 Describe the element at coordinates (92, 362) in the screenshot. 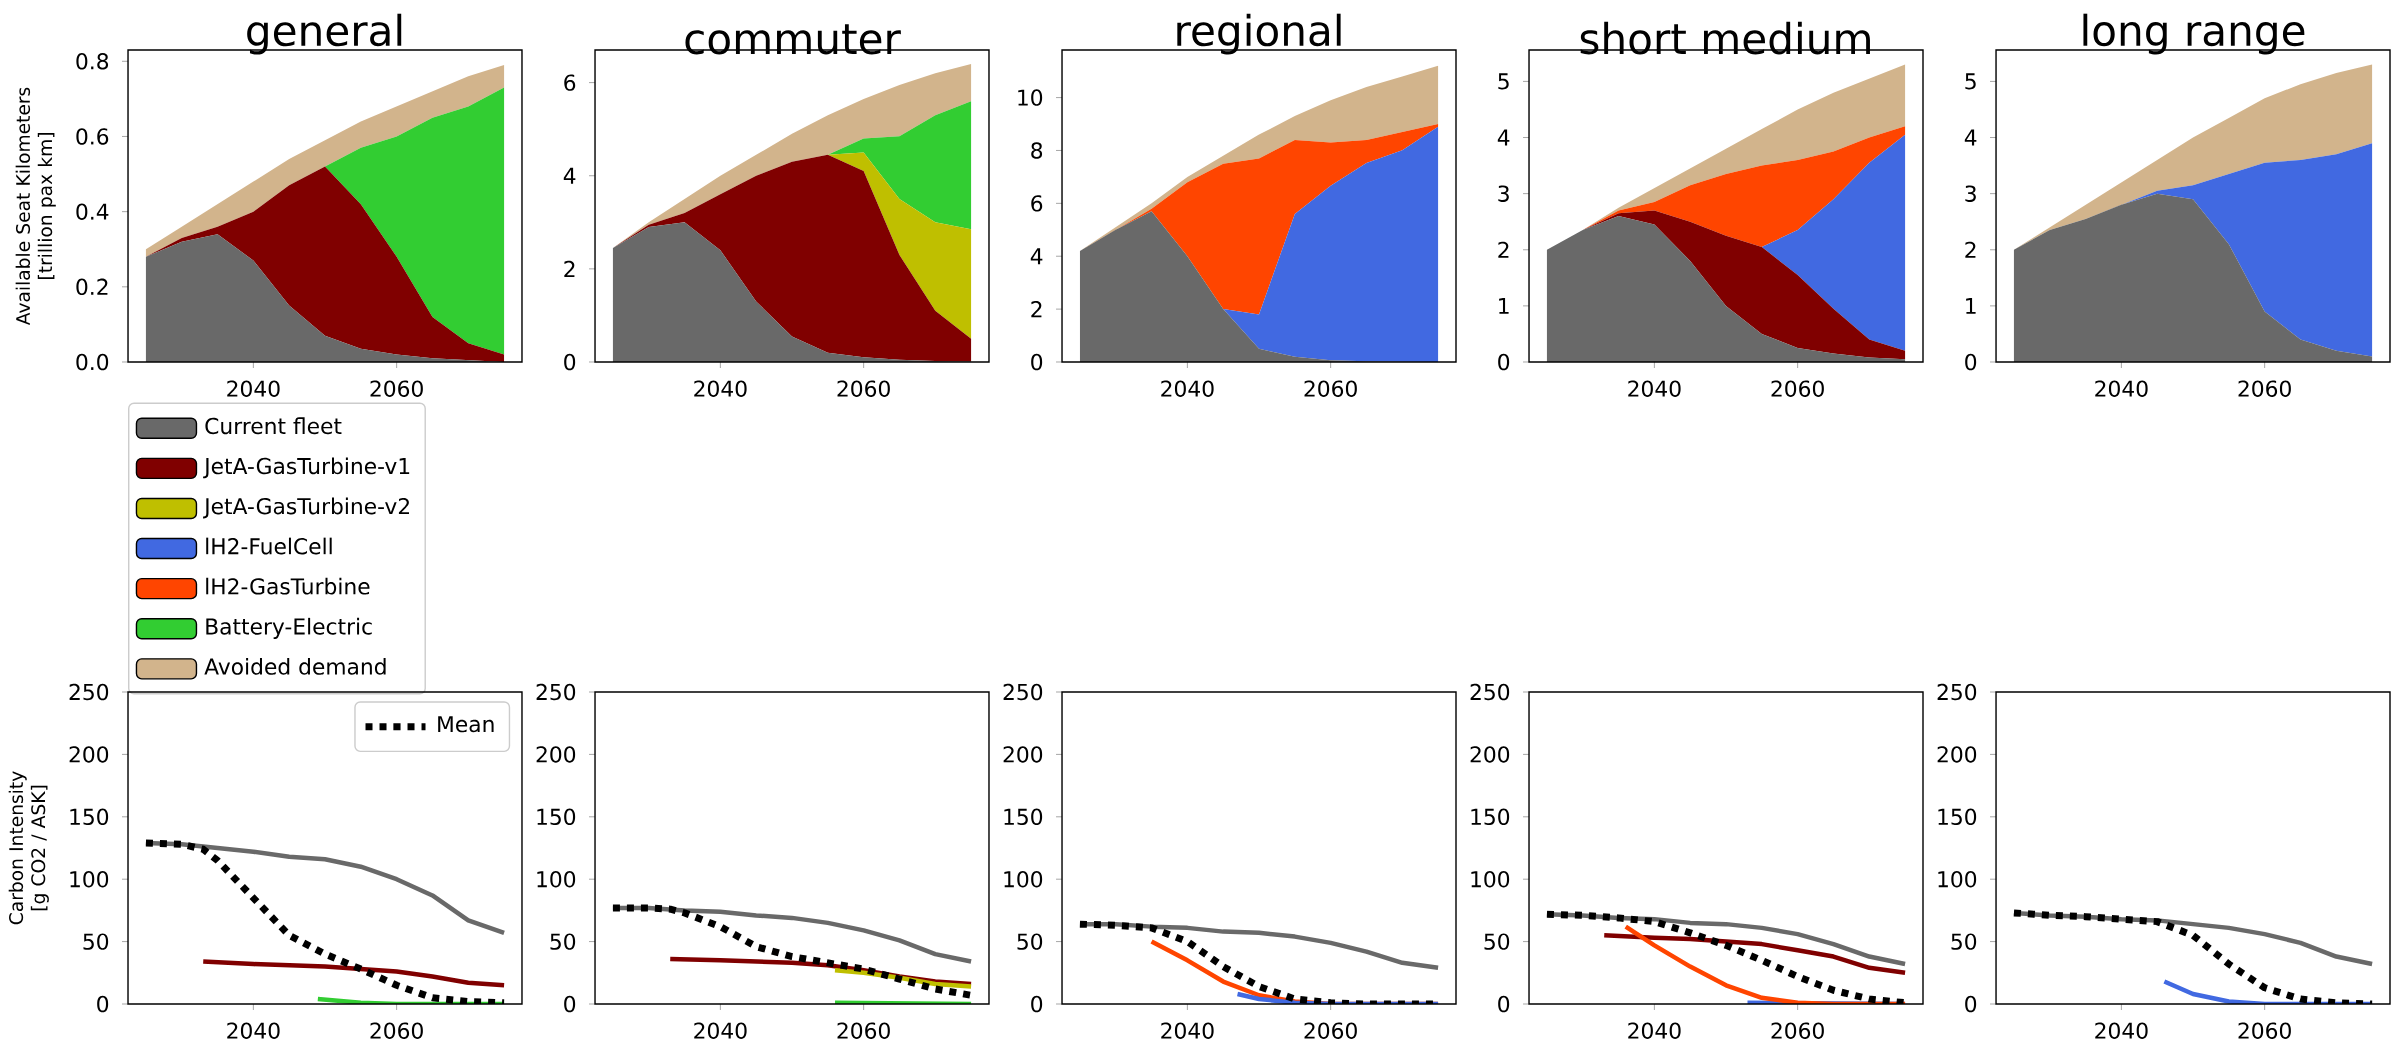

I see `y-tick-label: 0.0` at that location.